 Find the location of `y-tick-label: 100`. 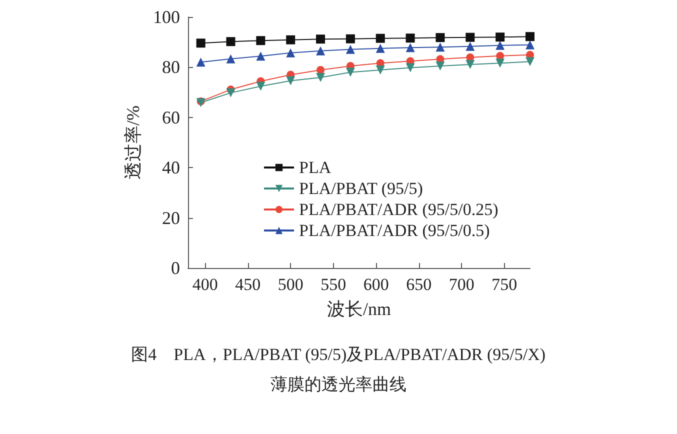

y-tick-label: 100 is located at coordinates (166, 17).